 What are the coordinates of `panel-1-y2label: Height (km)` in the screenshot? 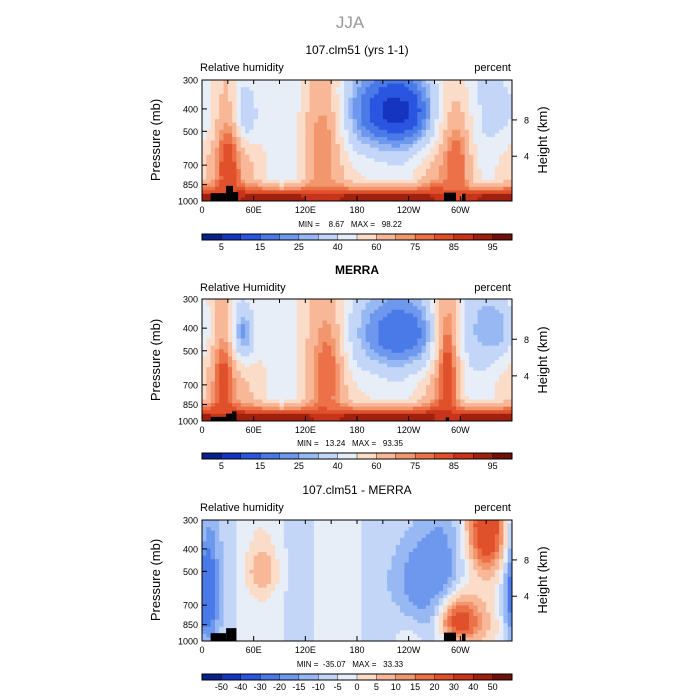 It's located at (542, 139).